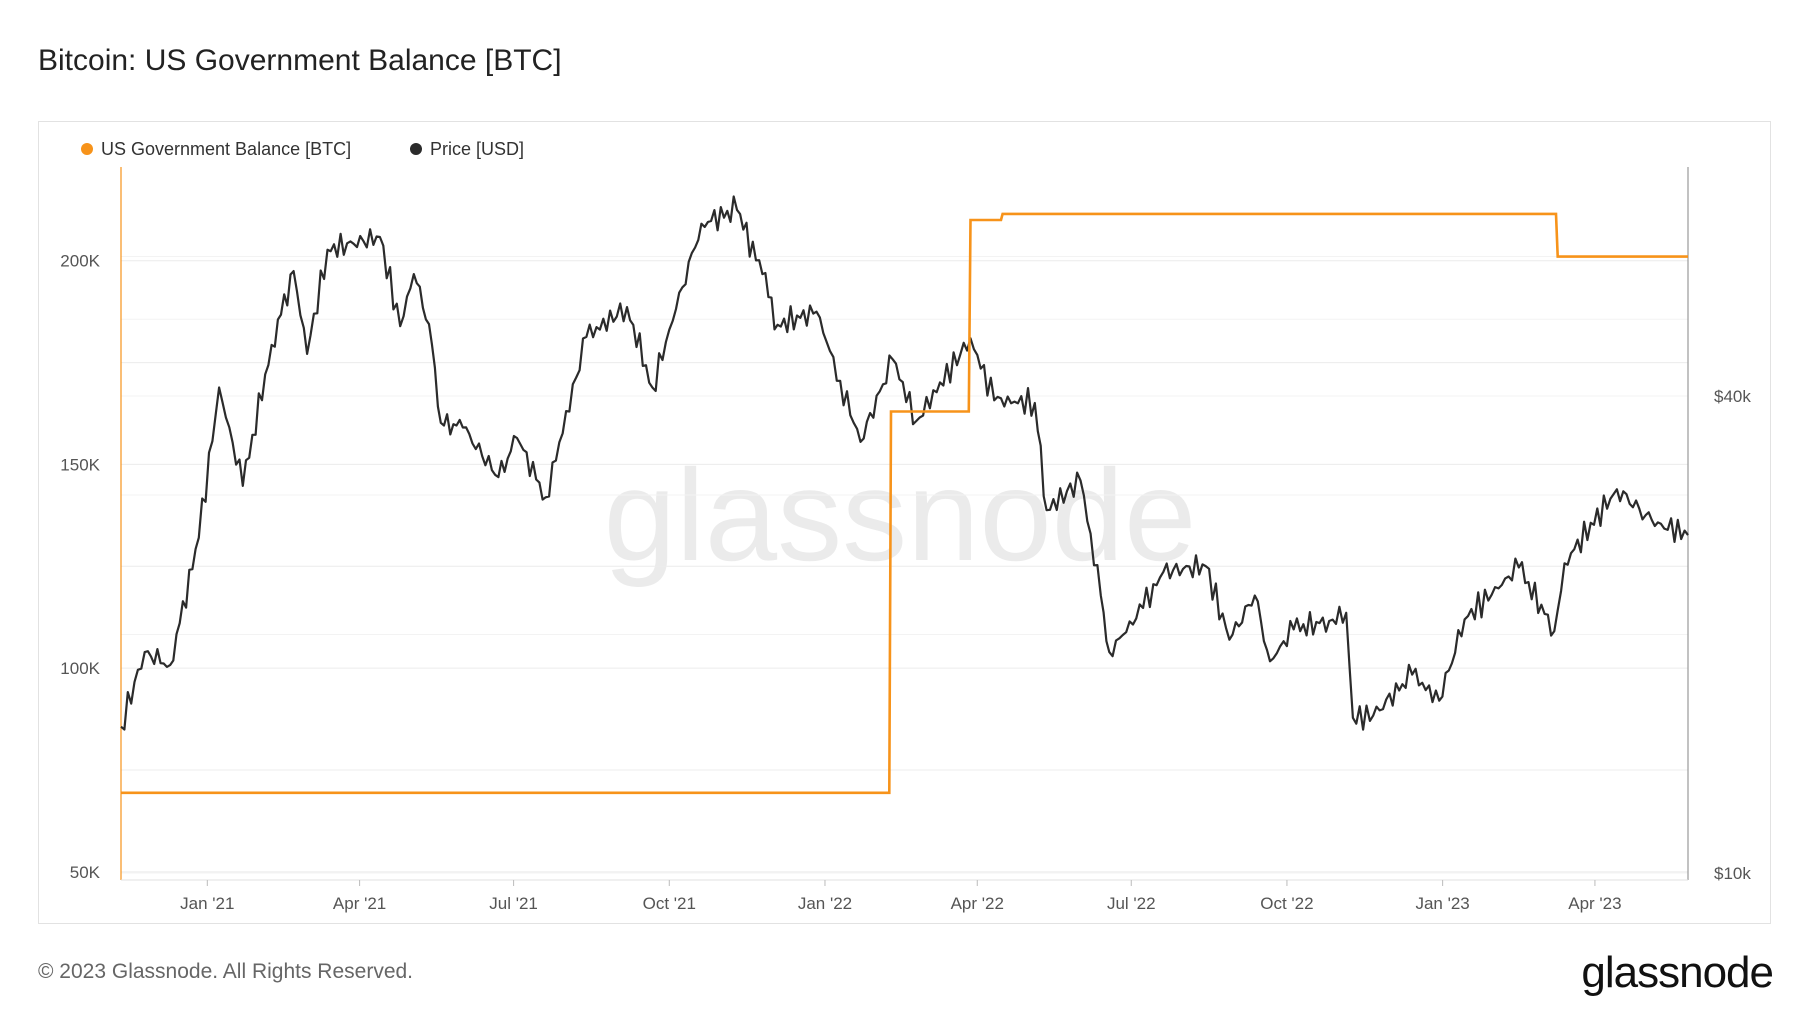 This screenshot has width=1800, height=1013. What do you see at coordinates (300, 60) in the screenshot?
I see `chart-title: Bitcoin: US Government Balance [BTC]` at bounding box center [300, 60].